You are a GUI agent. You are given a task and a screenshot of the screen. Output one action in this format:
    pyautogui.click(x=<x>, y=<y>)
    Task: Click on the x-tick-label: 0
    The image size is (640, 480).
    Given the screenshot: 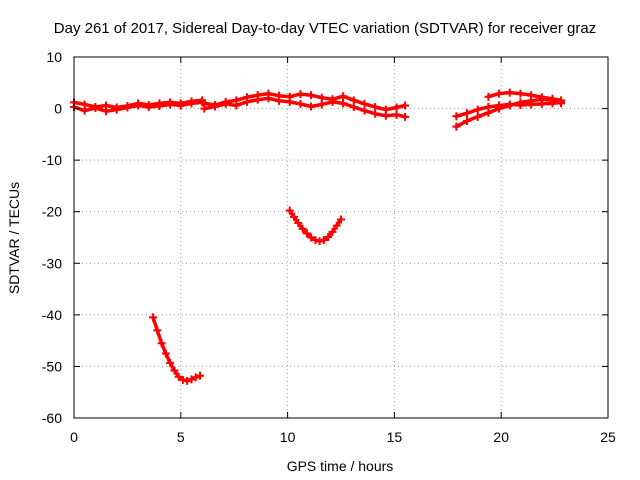 What is the action you would take?
    pyautogui.click(x=74, y=437)
    